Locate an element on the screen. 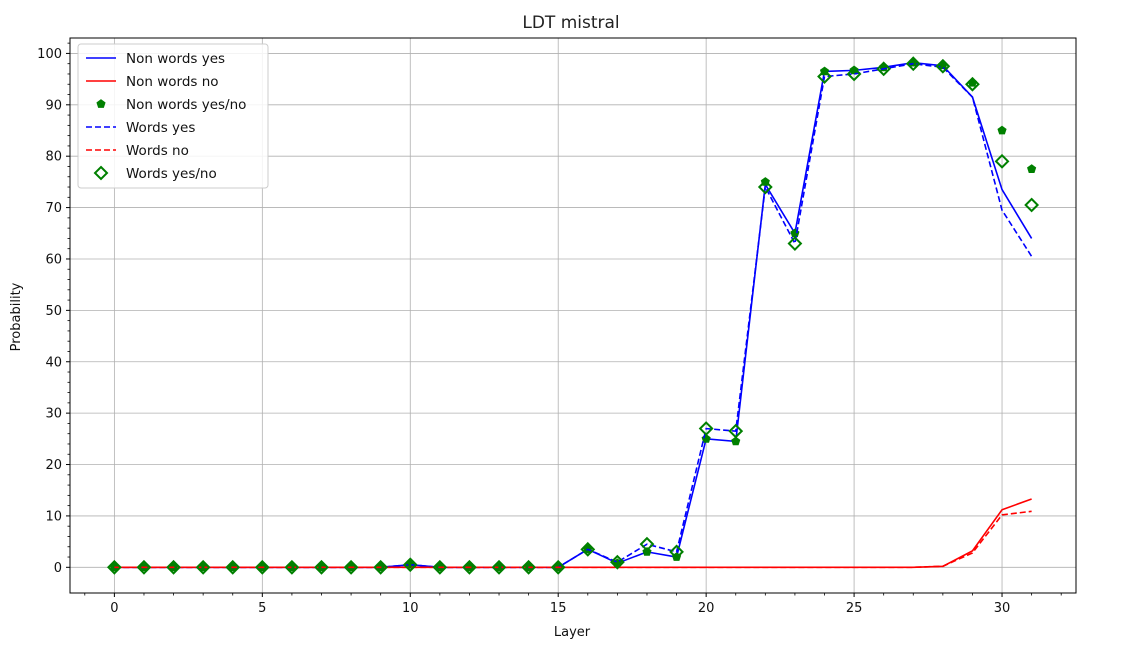 This screenshot has width=1122, height=646. y-tick-label: 20 is located at coordinates (53, 465).